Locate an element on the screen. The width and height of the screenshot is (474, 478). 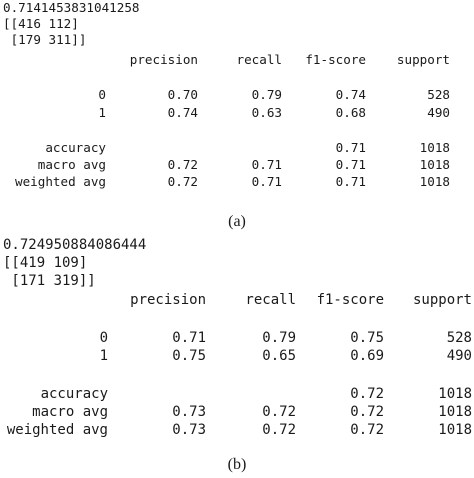
cell-f1: 0.68 is located at coordinates (350, 112).